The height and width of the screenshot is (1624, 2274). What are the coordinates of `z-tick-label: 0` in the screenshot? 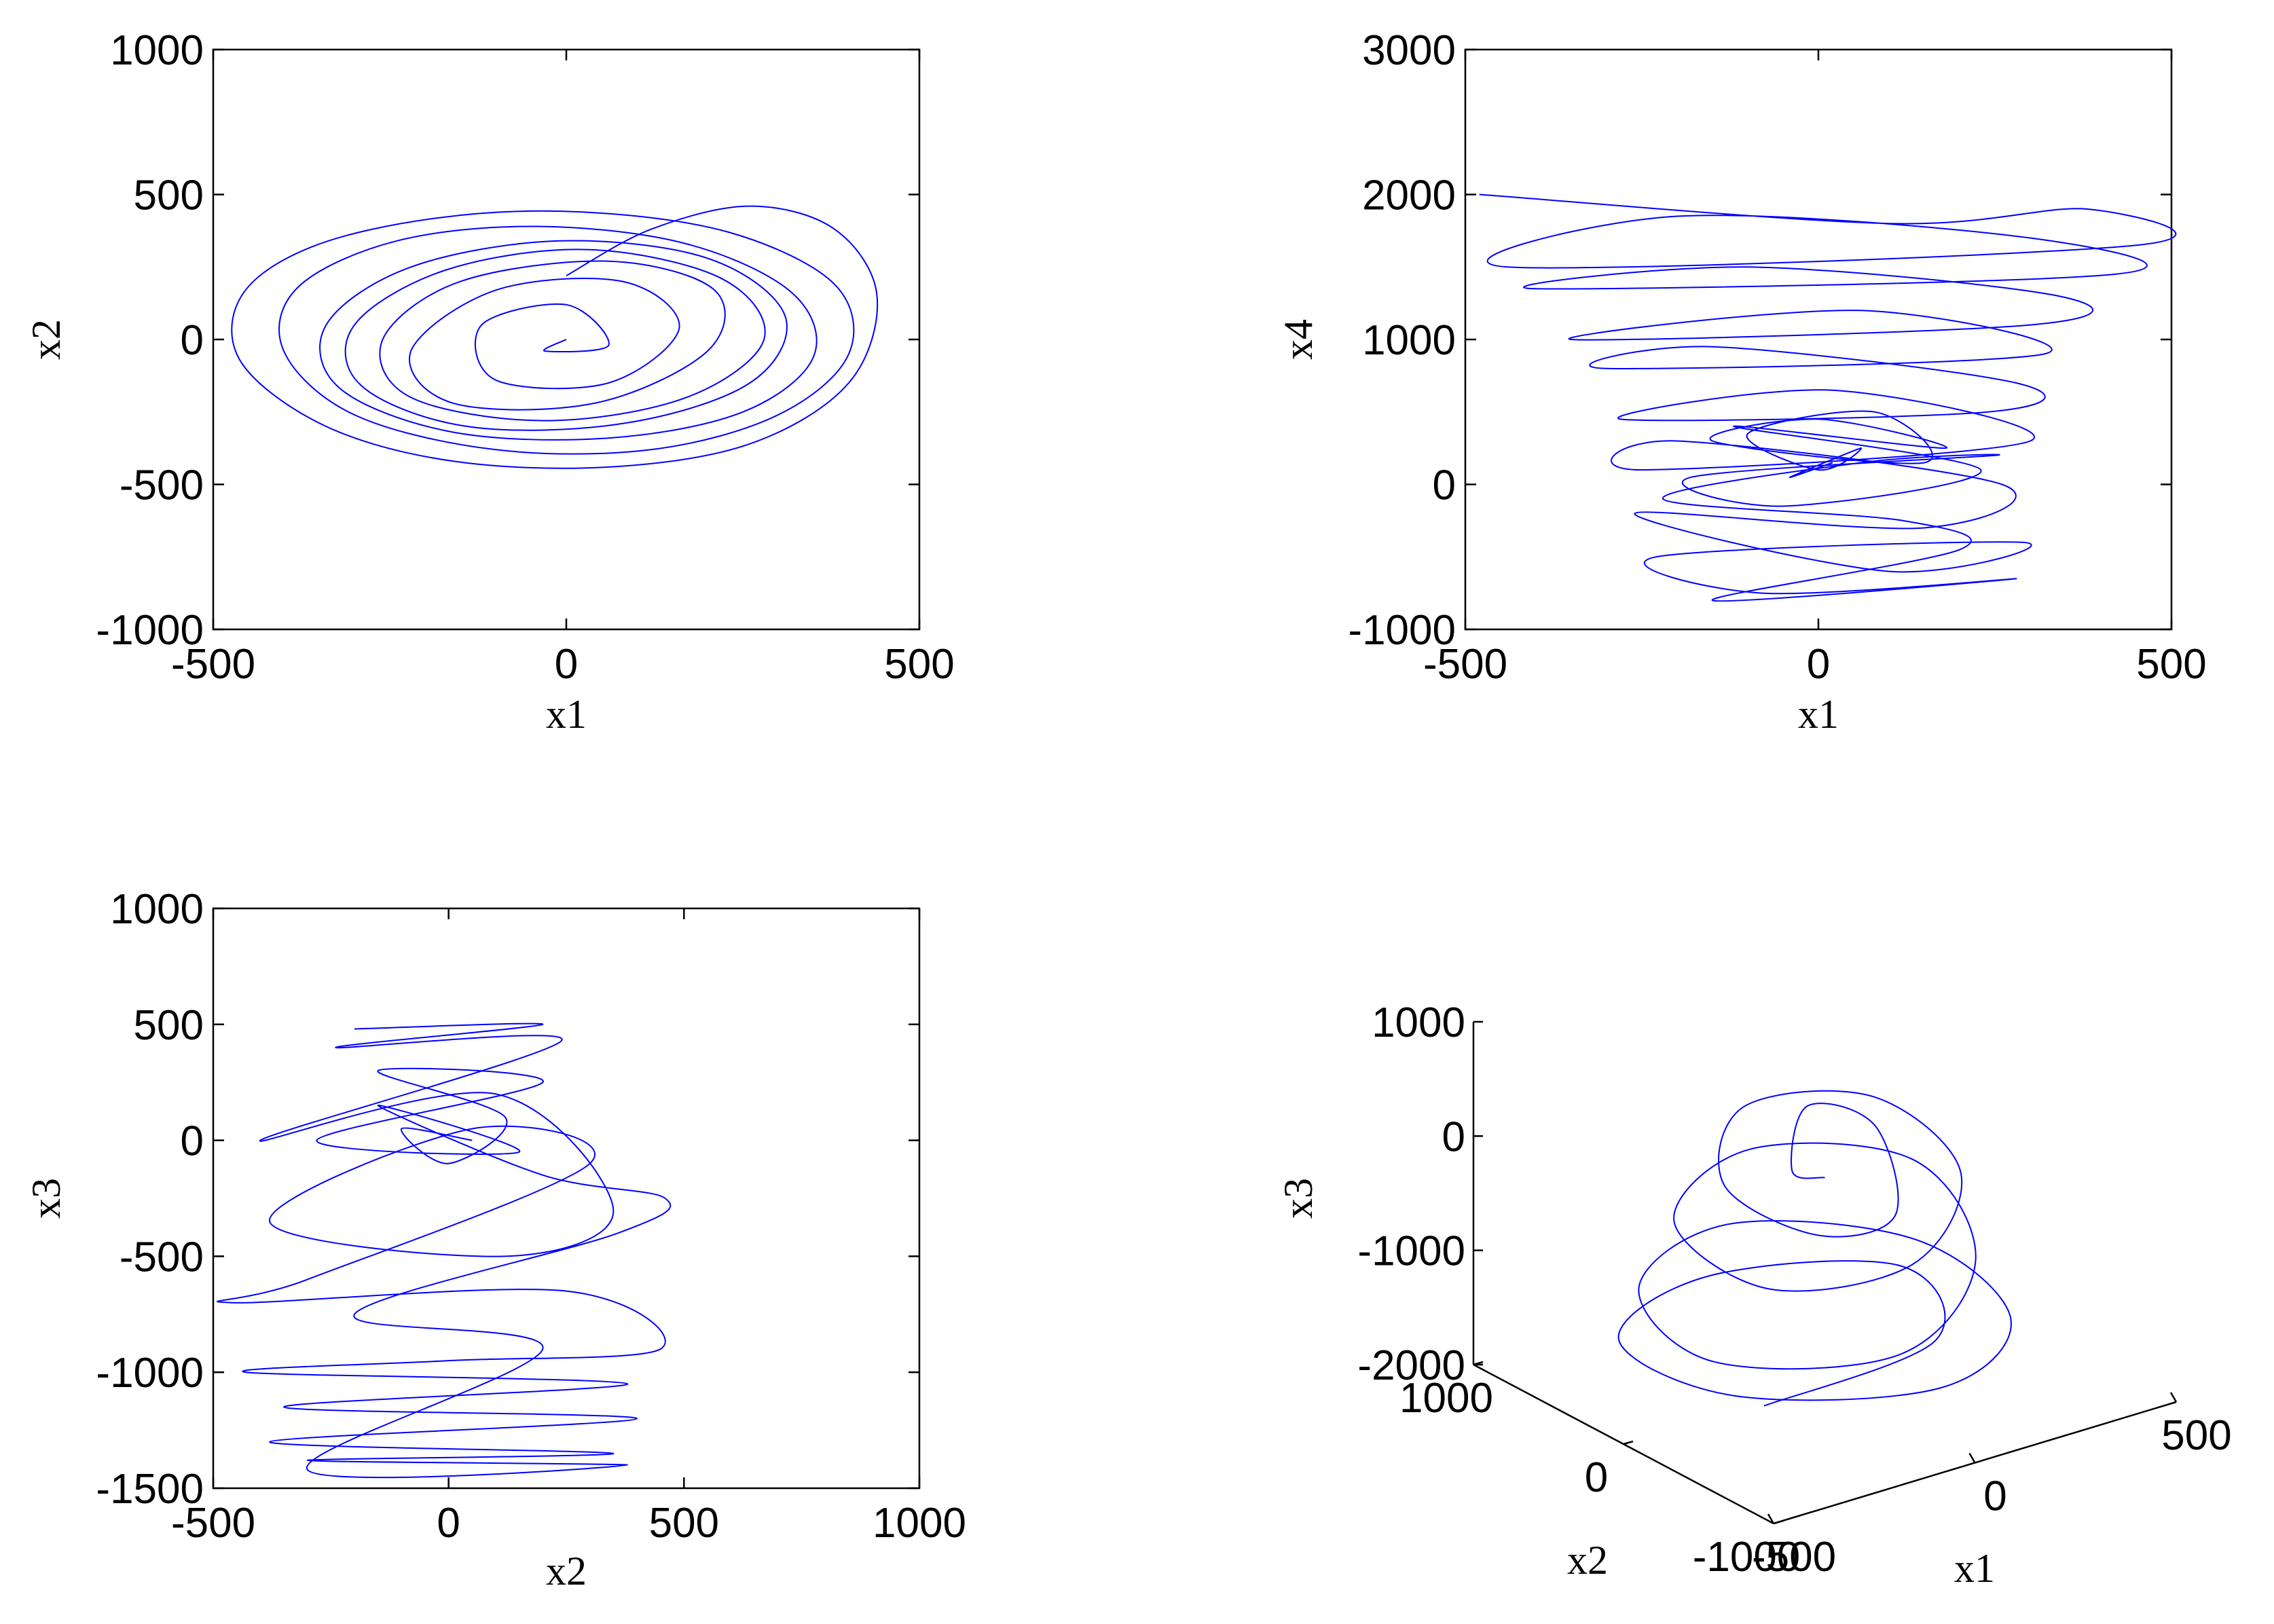 It's located at (1453, 1137).